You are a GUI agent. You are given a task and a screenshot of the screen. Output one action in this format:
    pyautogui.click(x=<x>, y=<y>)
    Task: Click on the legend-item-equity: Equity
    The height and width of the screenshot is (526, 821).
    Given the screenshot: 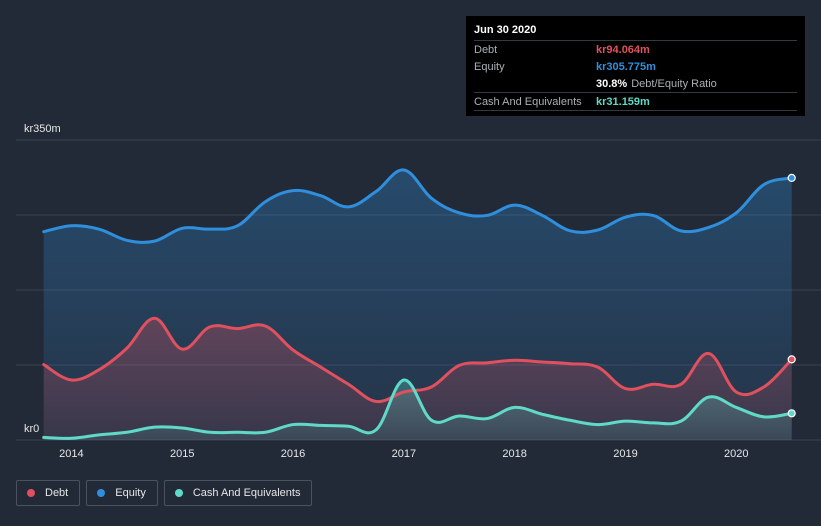 What is the action you would take?
    pyautogui.click(x=122, y=493)
    